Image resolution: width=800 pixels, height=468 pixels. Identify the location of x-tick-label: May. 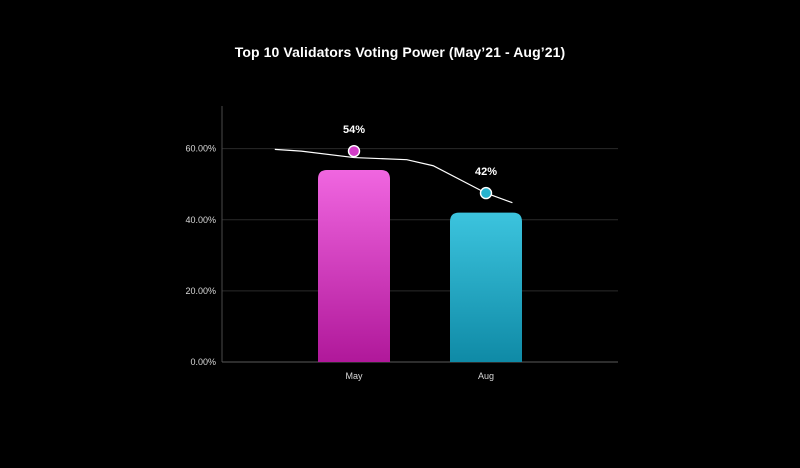
(354, 376).